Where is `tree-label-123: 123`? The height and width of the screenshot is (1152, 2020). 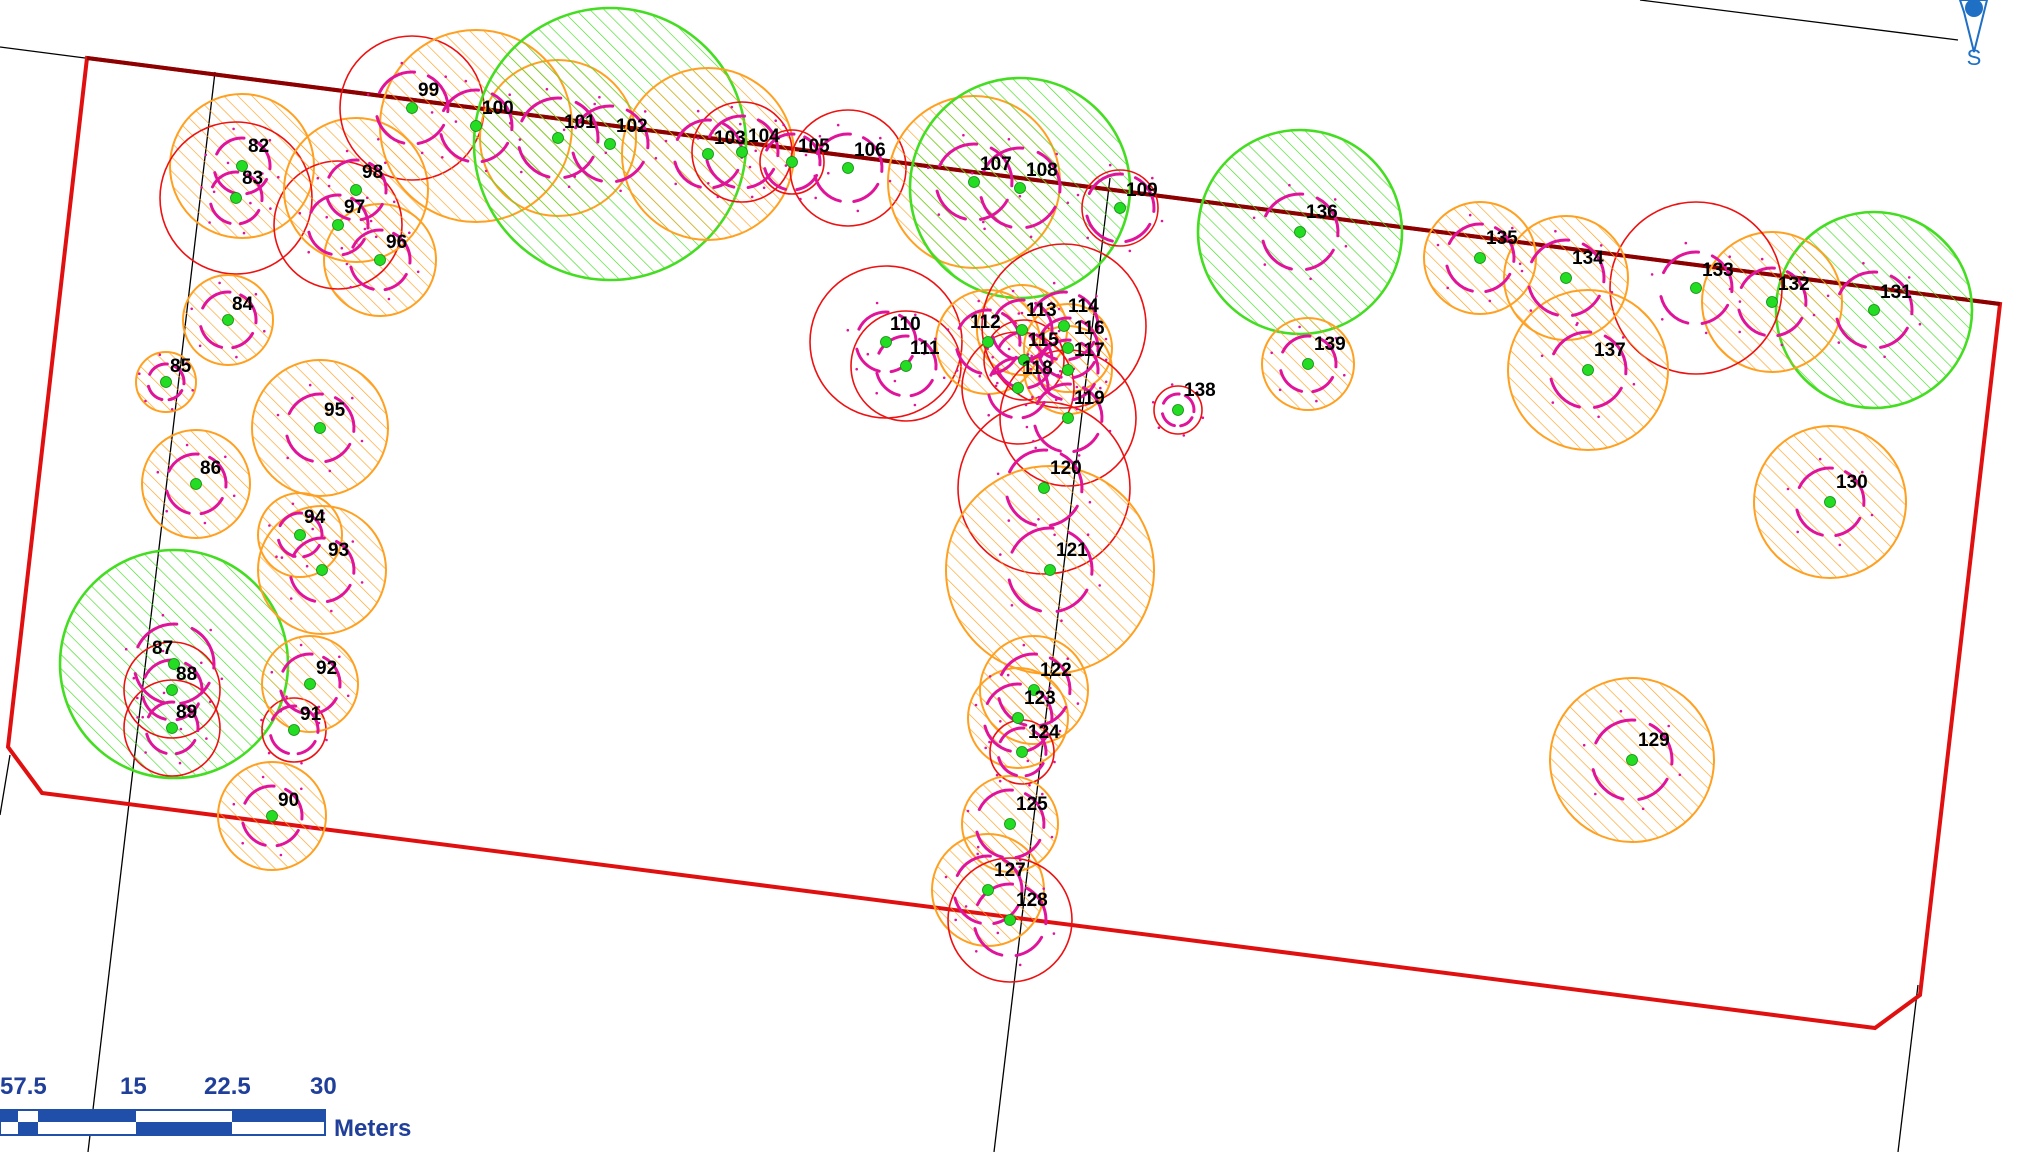
tree-label-123: 123 is located at coordinates (1040, 698).